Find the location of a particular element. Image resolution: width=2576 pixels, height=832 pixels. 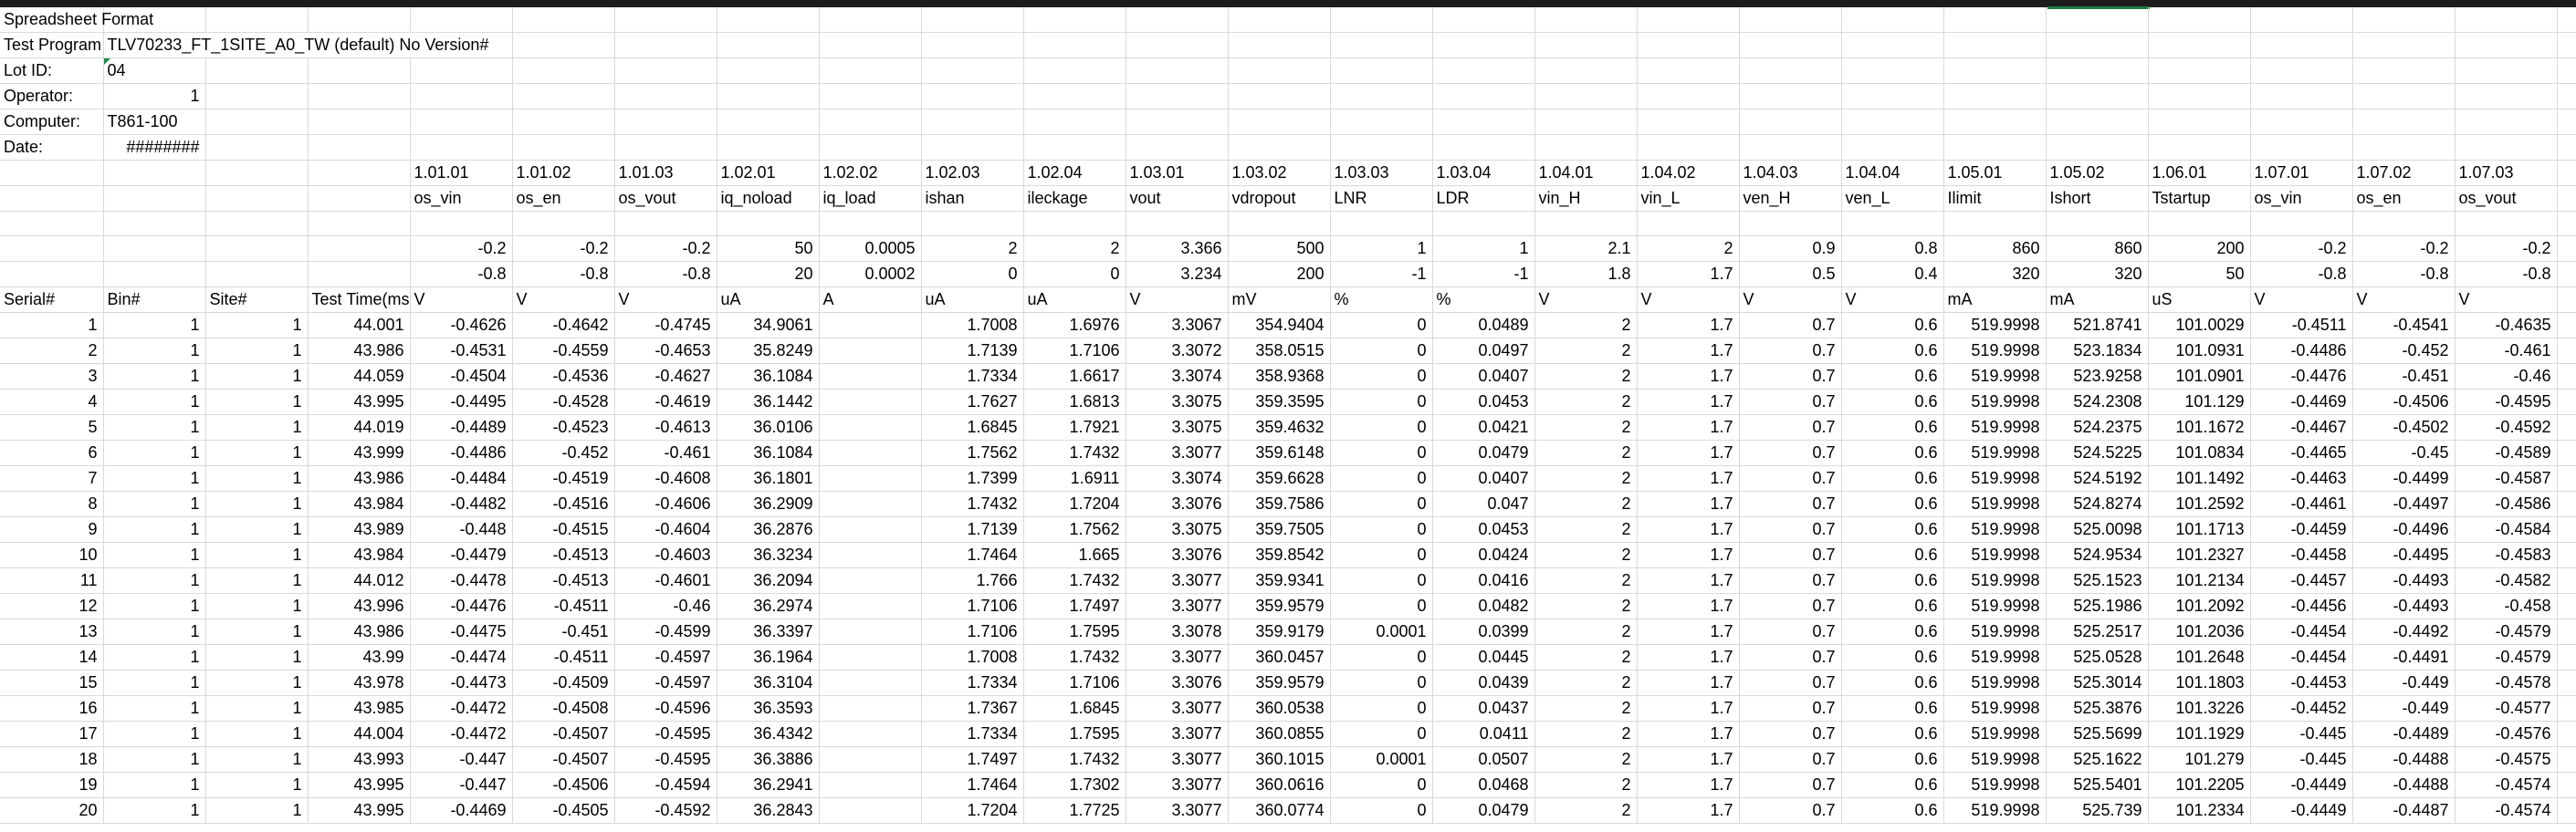

data-cell: 525.5401 is located at coordinates (2097, 785).